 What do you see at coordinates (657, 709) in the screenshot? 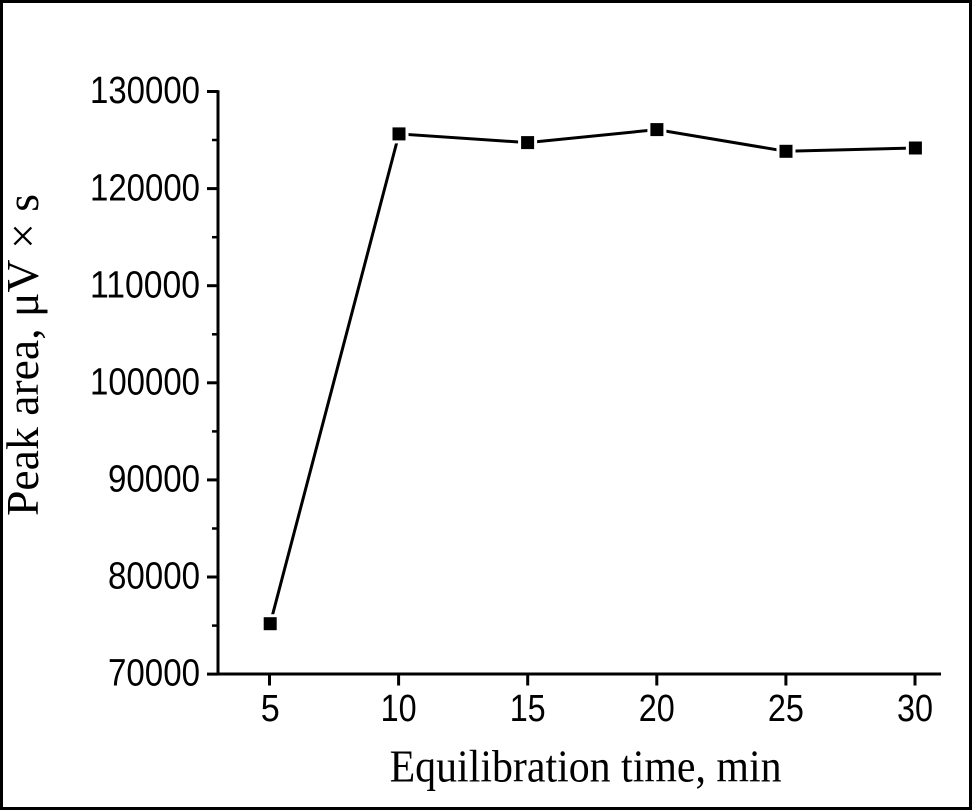
I see `svg-text: 20` at bounding box center [657, 709].